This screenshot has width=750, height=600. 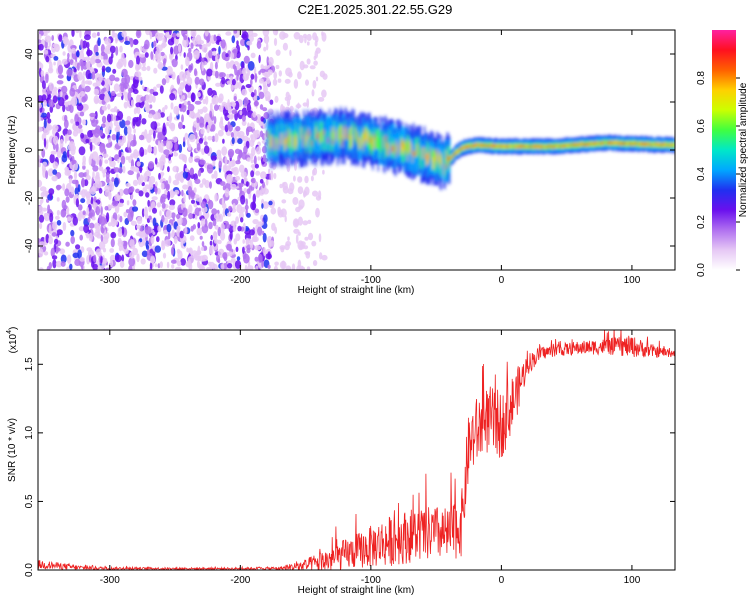 I want to click on svg-text: (x104), so click(x=12, y=340).